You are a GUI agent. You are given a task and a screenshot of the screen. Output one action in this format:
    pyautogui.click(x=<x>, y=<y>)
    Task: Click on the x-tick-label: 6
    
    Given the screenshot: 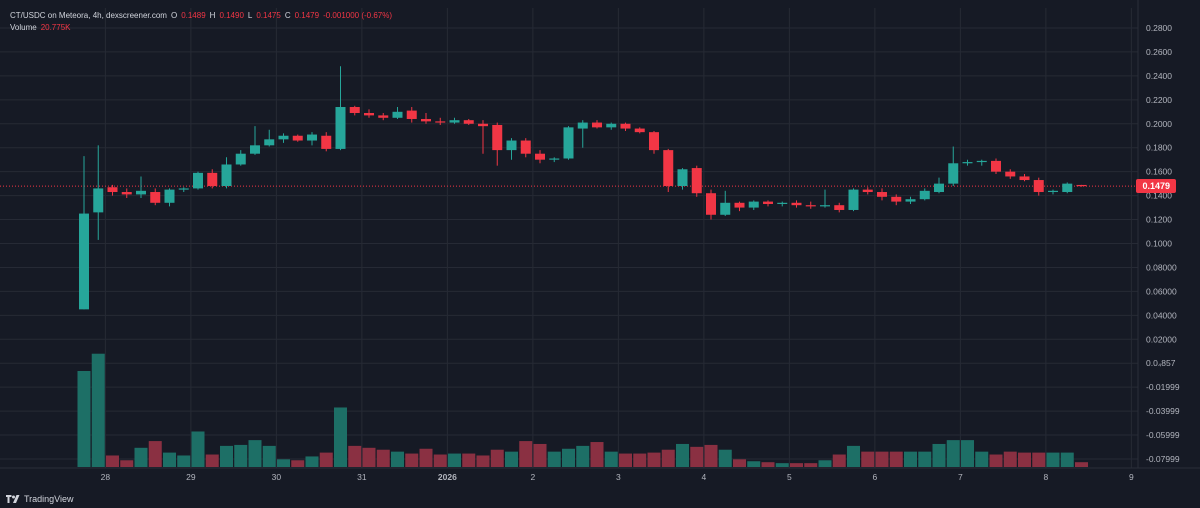 What is the action you would take?
    pyautogui.click(x=875, y=477)
    